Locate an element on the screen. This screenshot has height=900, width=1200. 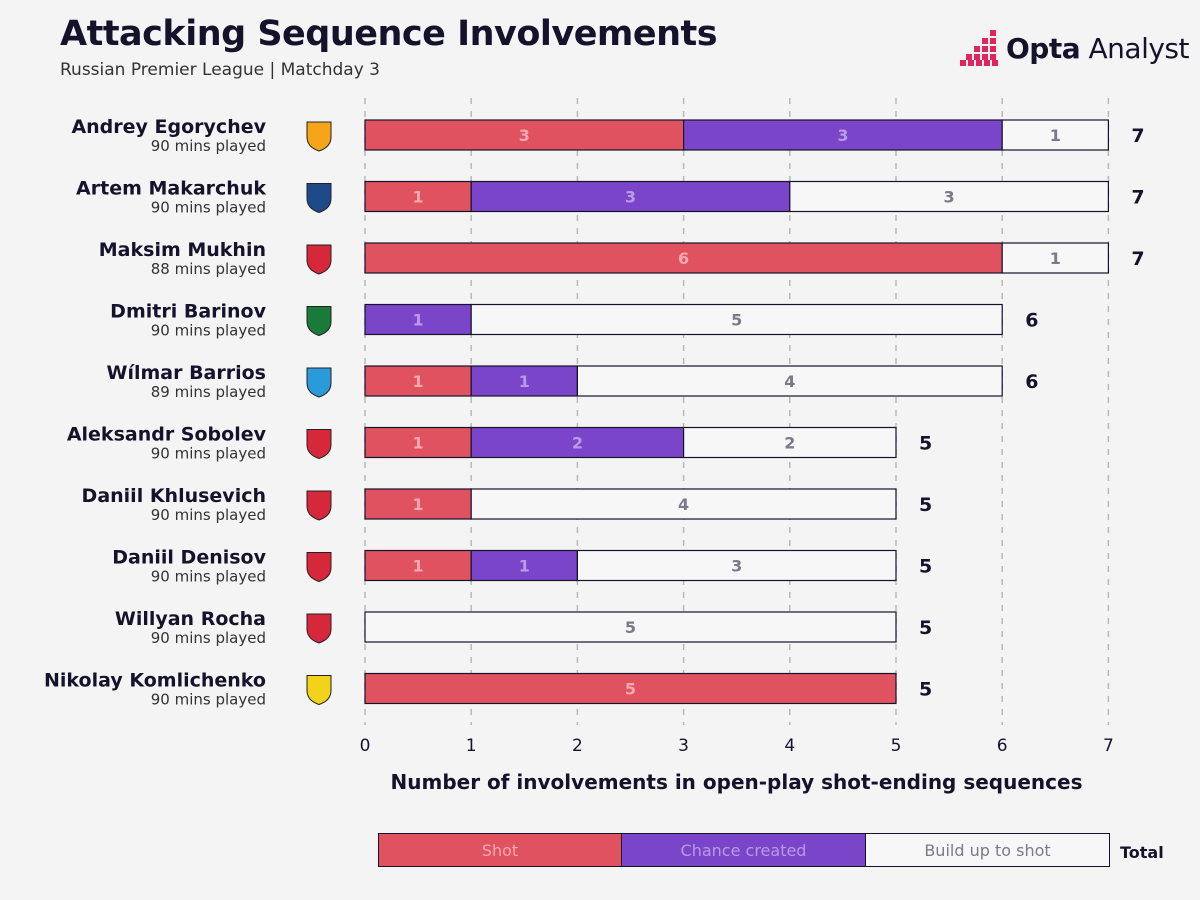
bar-value-label: 2 is located at coordinates (789, 443).